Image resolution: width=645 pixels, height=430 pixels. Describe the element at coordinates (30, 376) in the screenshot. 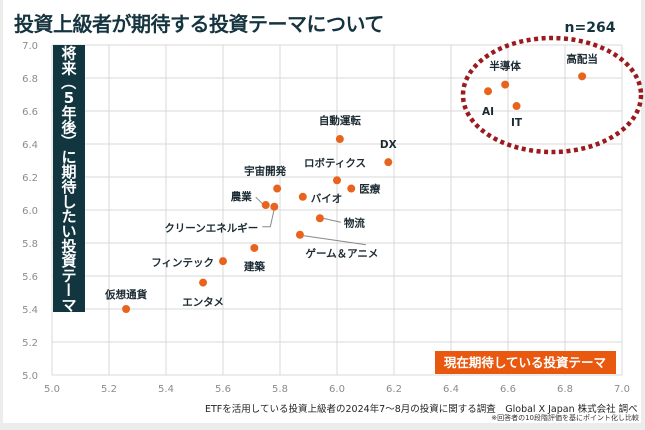

I see `y-tick-label: 5.0` at that location.